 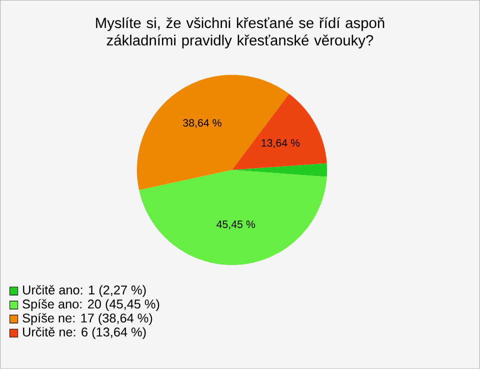 I want to click on data-label: 13,64 %, so click(x=281, y=143).